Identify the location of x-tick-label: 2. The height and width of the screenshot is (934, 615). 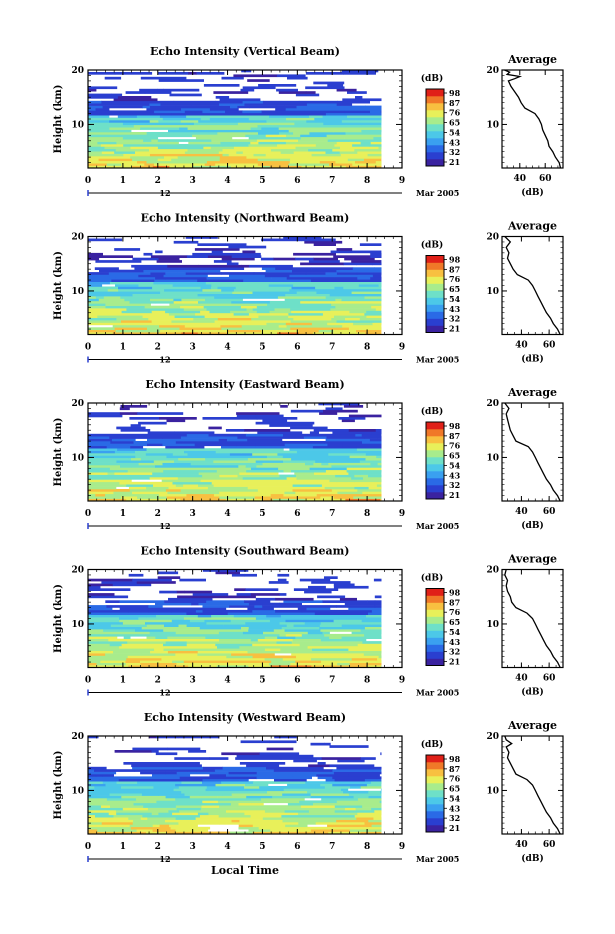
(158, 348).